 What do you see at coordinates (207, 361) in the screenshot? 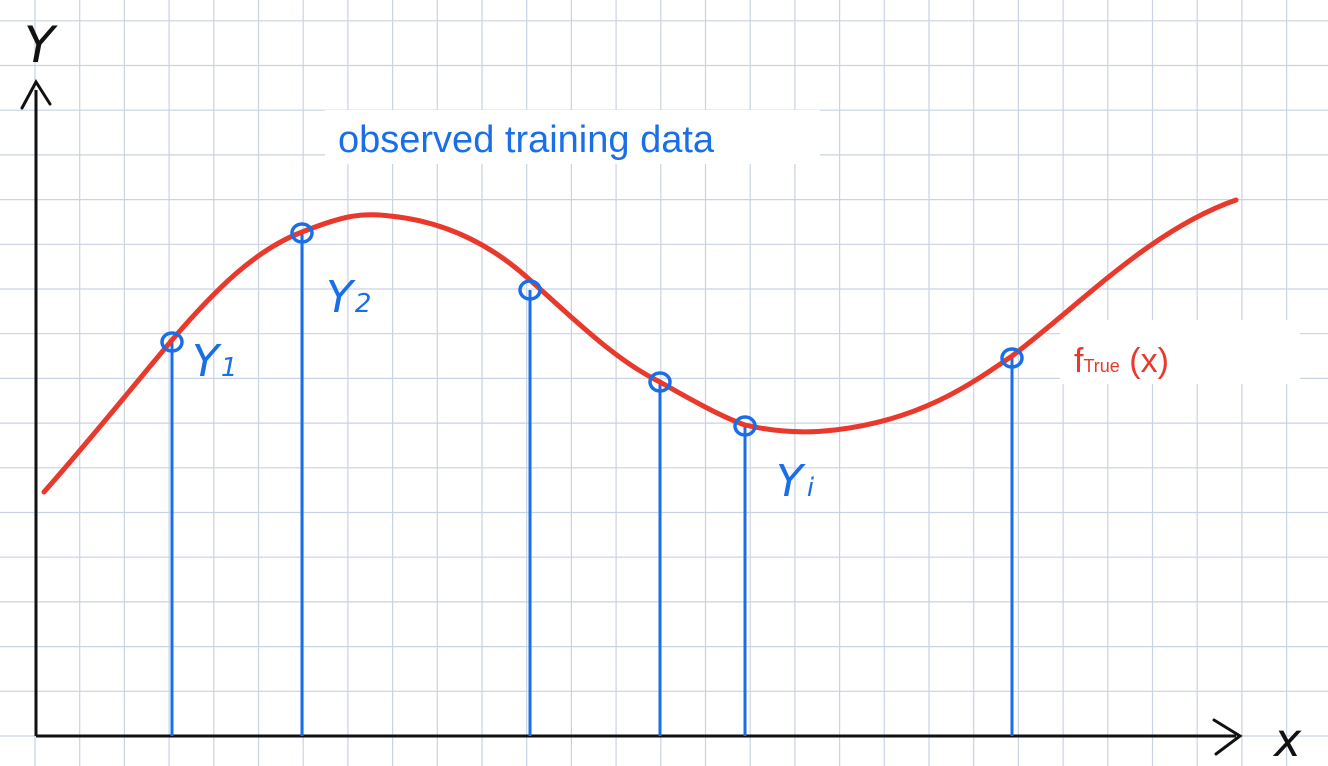
I see `point-label-y1-base: Y` at bounding box center [207, 361].